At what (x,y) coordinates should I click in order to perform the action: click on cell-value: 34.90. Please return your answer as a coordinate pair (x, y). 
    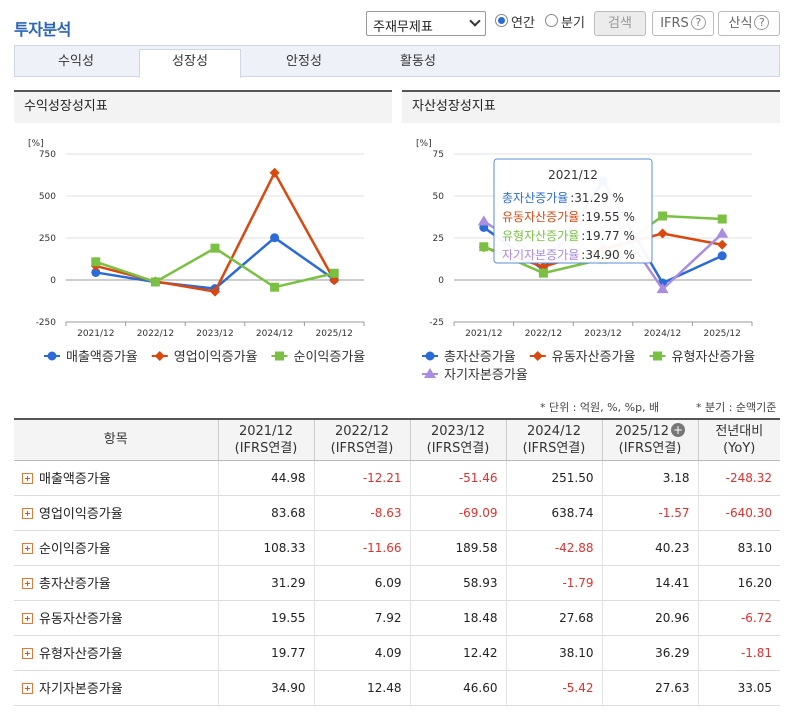
    Looking at the image, I should click on (266, 688).